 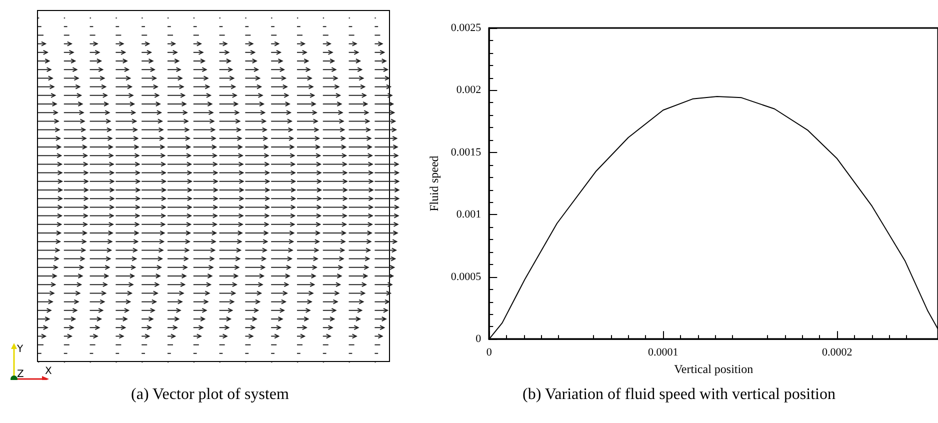 What do you see at coordinates (679, 395) in the screenshot?
I see `text: (b) Variation of fluid speed with vertical position` at bounding box center [679, 395].